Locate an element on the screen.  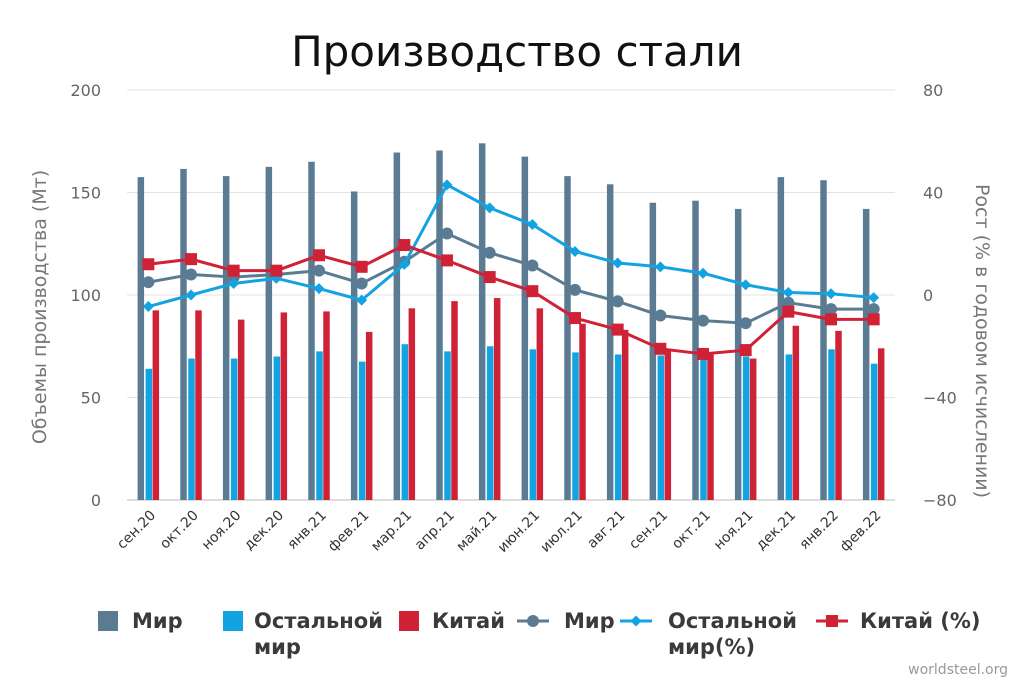
y-right-tick-label: −80 is located at coordinates (940, 500).